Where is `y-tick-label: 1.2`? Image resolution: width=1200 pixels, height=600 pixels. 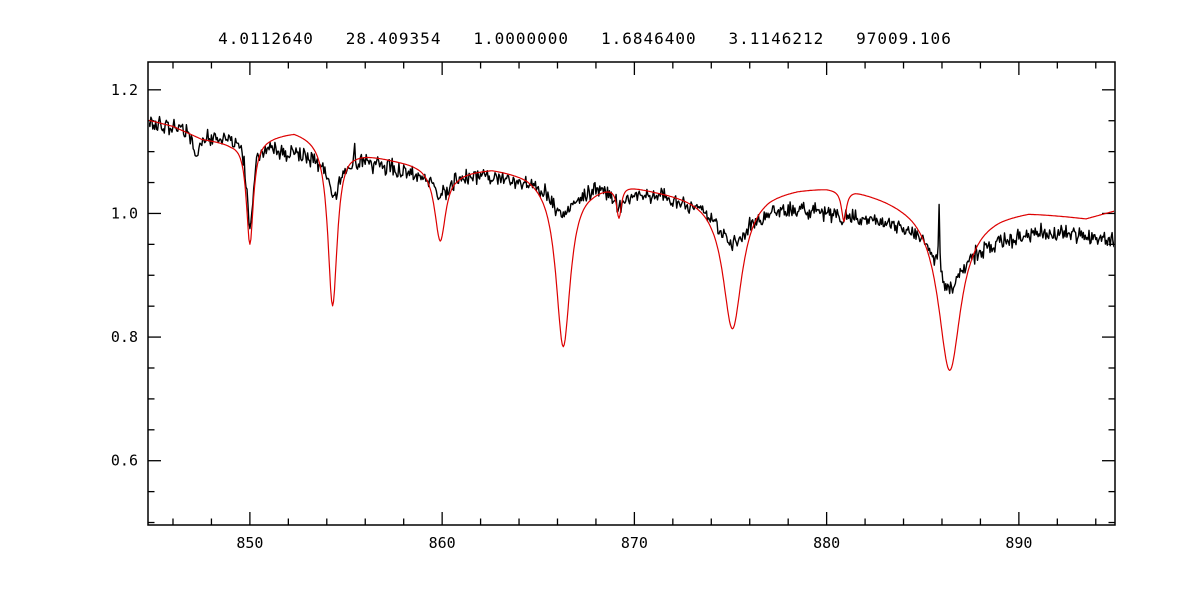 y-tick-label: 1.2 is located at coordinates (124, 90).